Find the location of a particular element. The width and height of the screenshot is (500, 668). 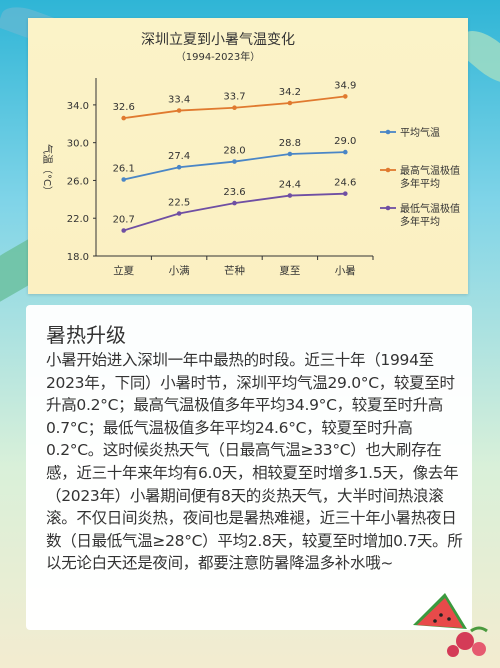

data-label: 27.4 is located at coordinates (179, 156).